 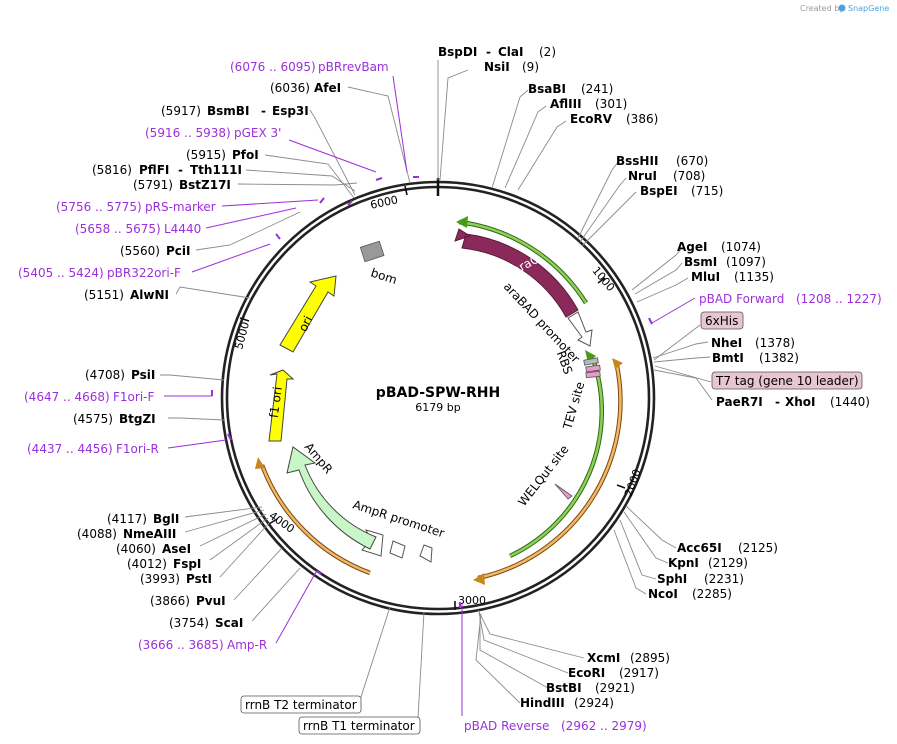 What do you see at coordinates (167, 170) in the screenshot?
I see `enzyme-pflfi-tth111i: (5816) PflFI - Tth111I` at bounding box center [167, 170].